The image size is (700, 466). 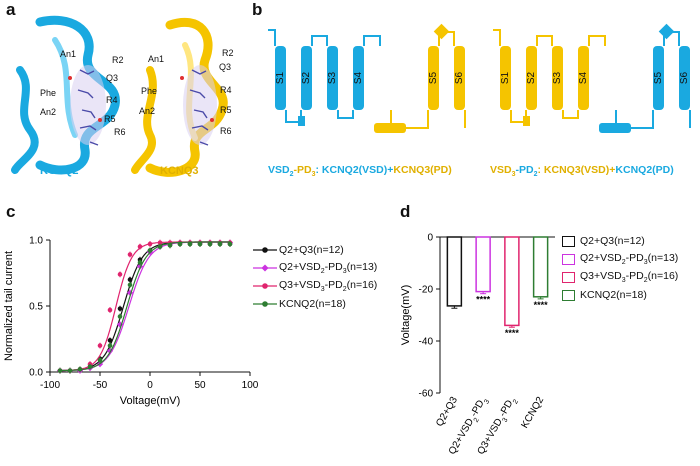 I want to click on legend-d-label-2: Q2+VSD2-PD3(n=13), so click(x=629, y=259).